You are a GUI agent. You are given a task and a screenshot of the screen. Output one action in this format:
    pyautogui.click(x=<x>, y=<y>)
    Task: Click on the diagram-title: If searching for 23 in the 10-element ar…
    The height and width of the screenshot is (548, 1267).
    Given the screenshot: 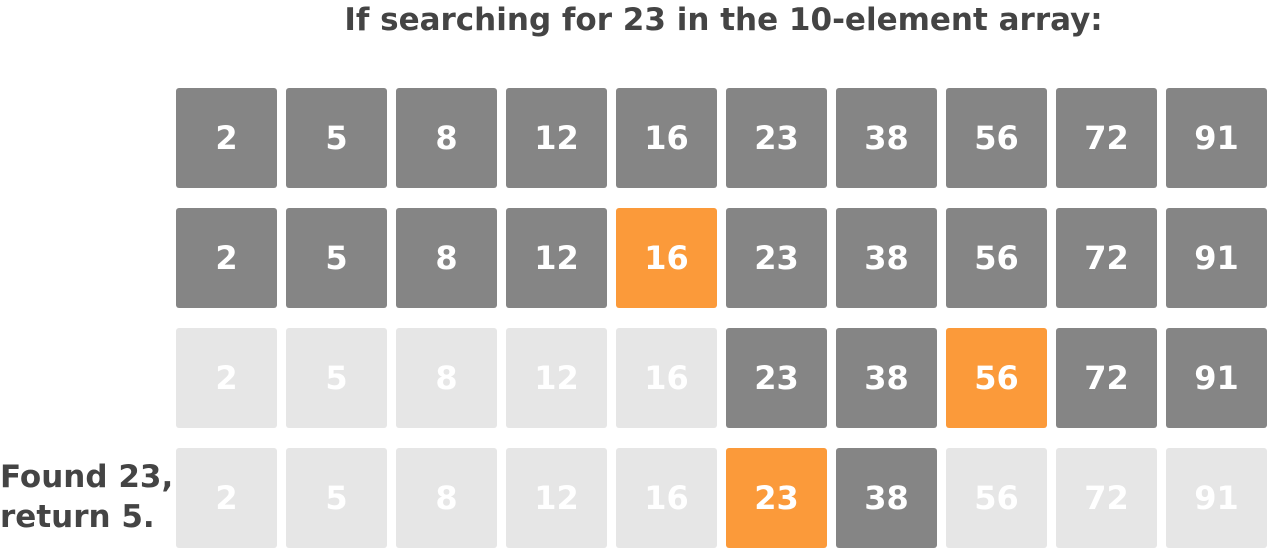 What is the action you would take?
    pyautogui.click(x=723, y=20)
    